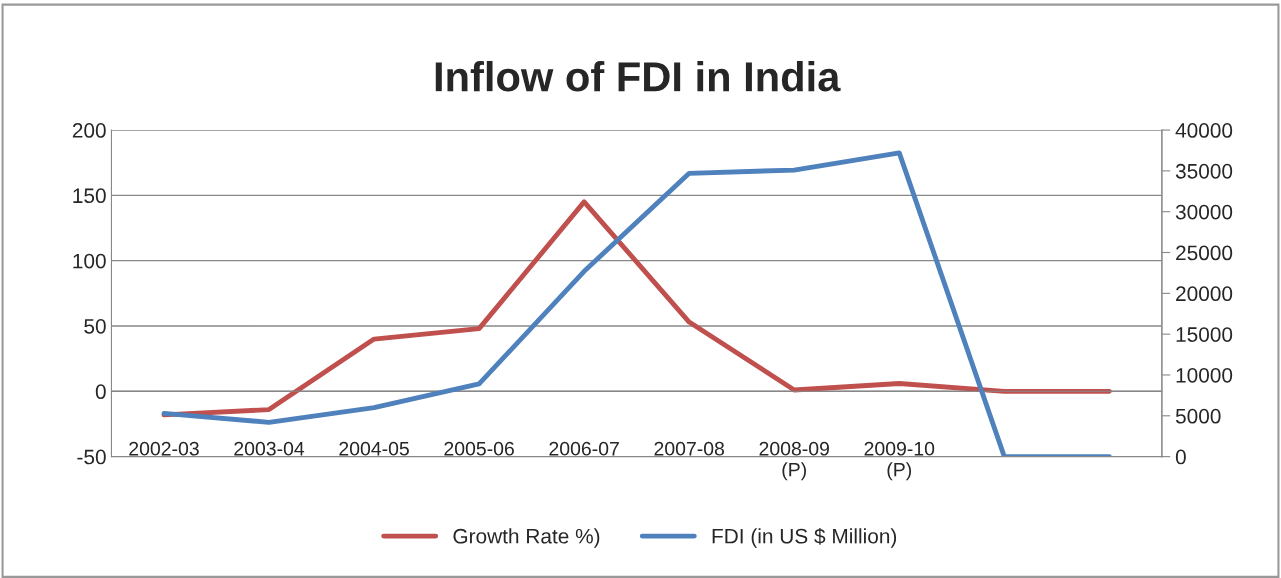 Image resolution: width=1281 pixels, height=578 pixels. What do you see at coordinates (479, 448) in the screenshot?
I see `x-tick-label: 2005-06` at bounding box center [479, 448].